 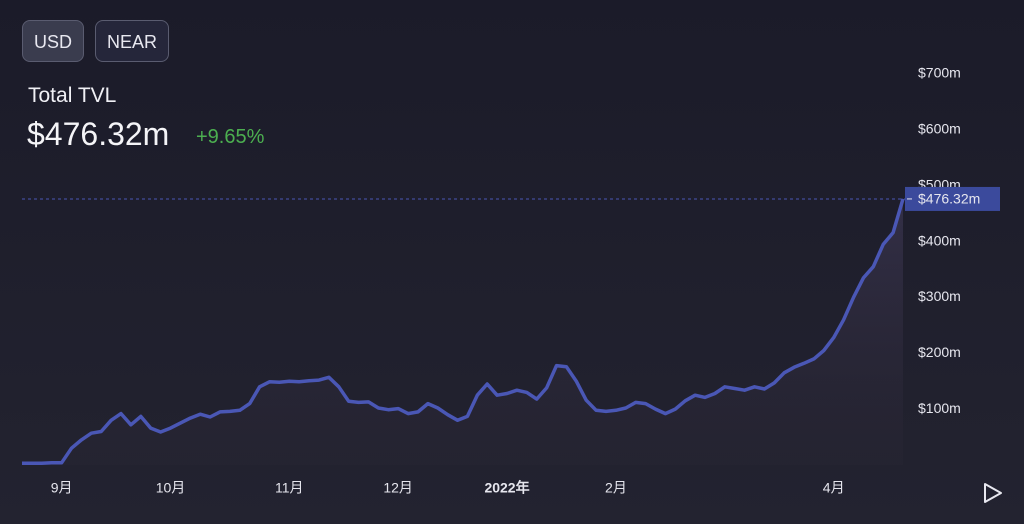 I want to click on tvl-change: +9.65%, so click(x=230, y=137).